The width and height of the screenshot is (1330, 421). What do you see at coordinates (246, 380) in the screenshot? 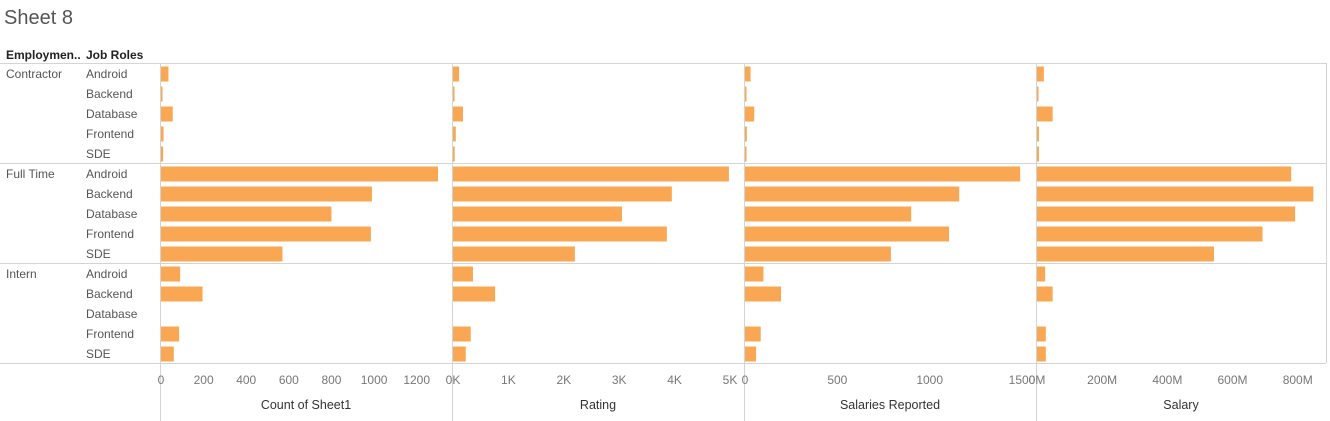
I see `tick-label: 400` at bounding box center [246, 380].